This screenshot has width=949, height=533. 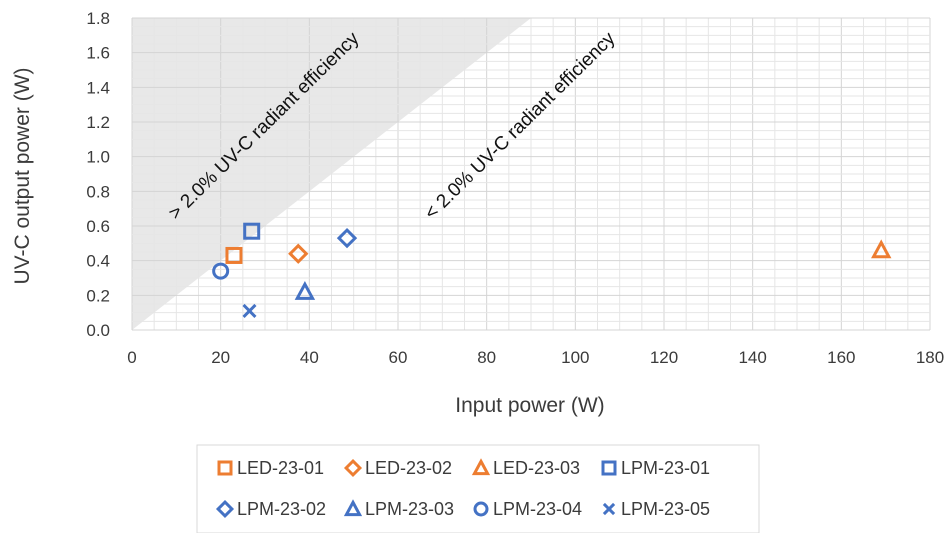 I want to click on y-tick-label: 1.6, so click(x=98, y=53).